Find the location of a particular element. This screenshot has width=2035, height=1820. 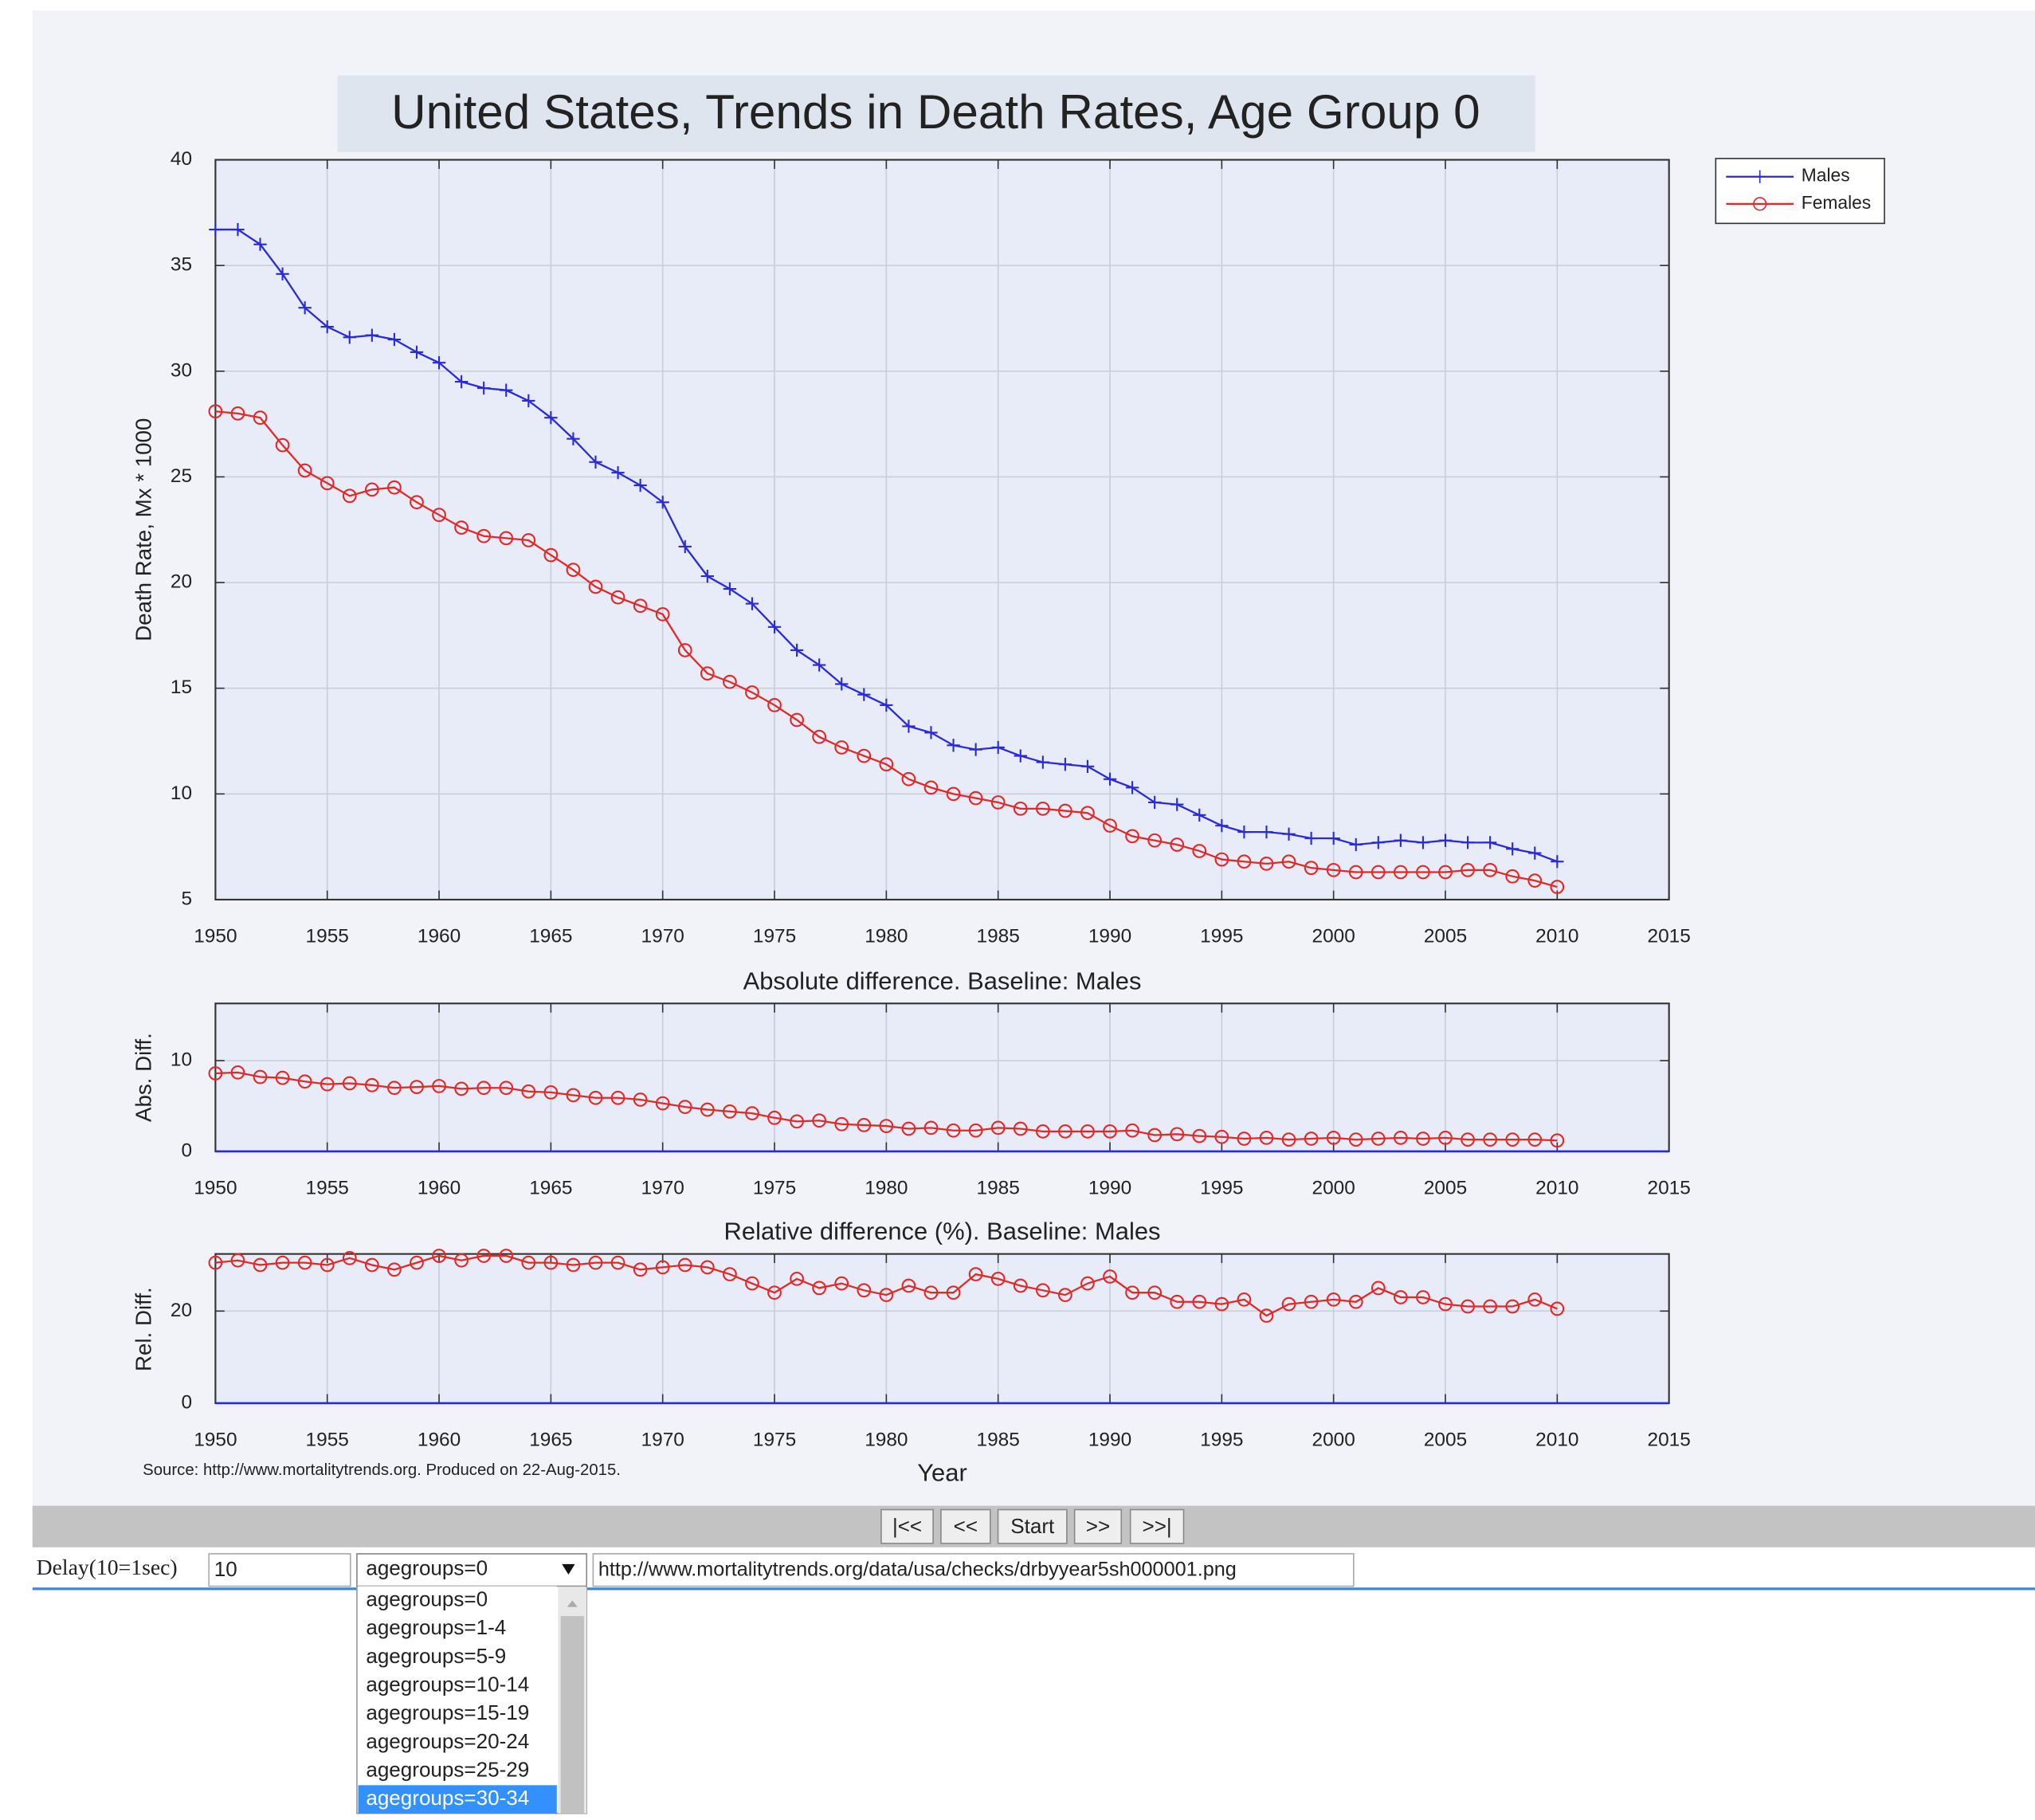

scroll-thumb is located at coordinates (572, 1715).